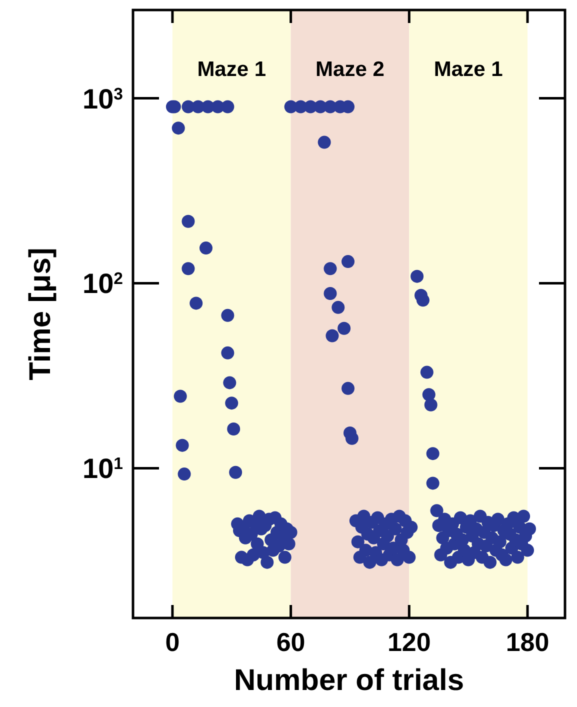 This screenshot has height=707, width=577. I want to click on x-tick-label: 180, so click(528, 642).